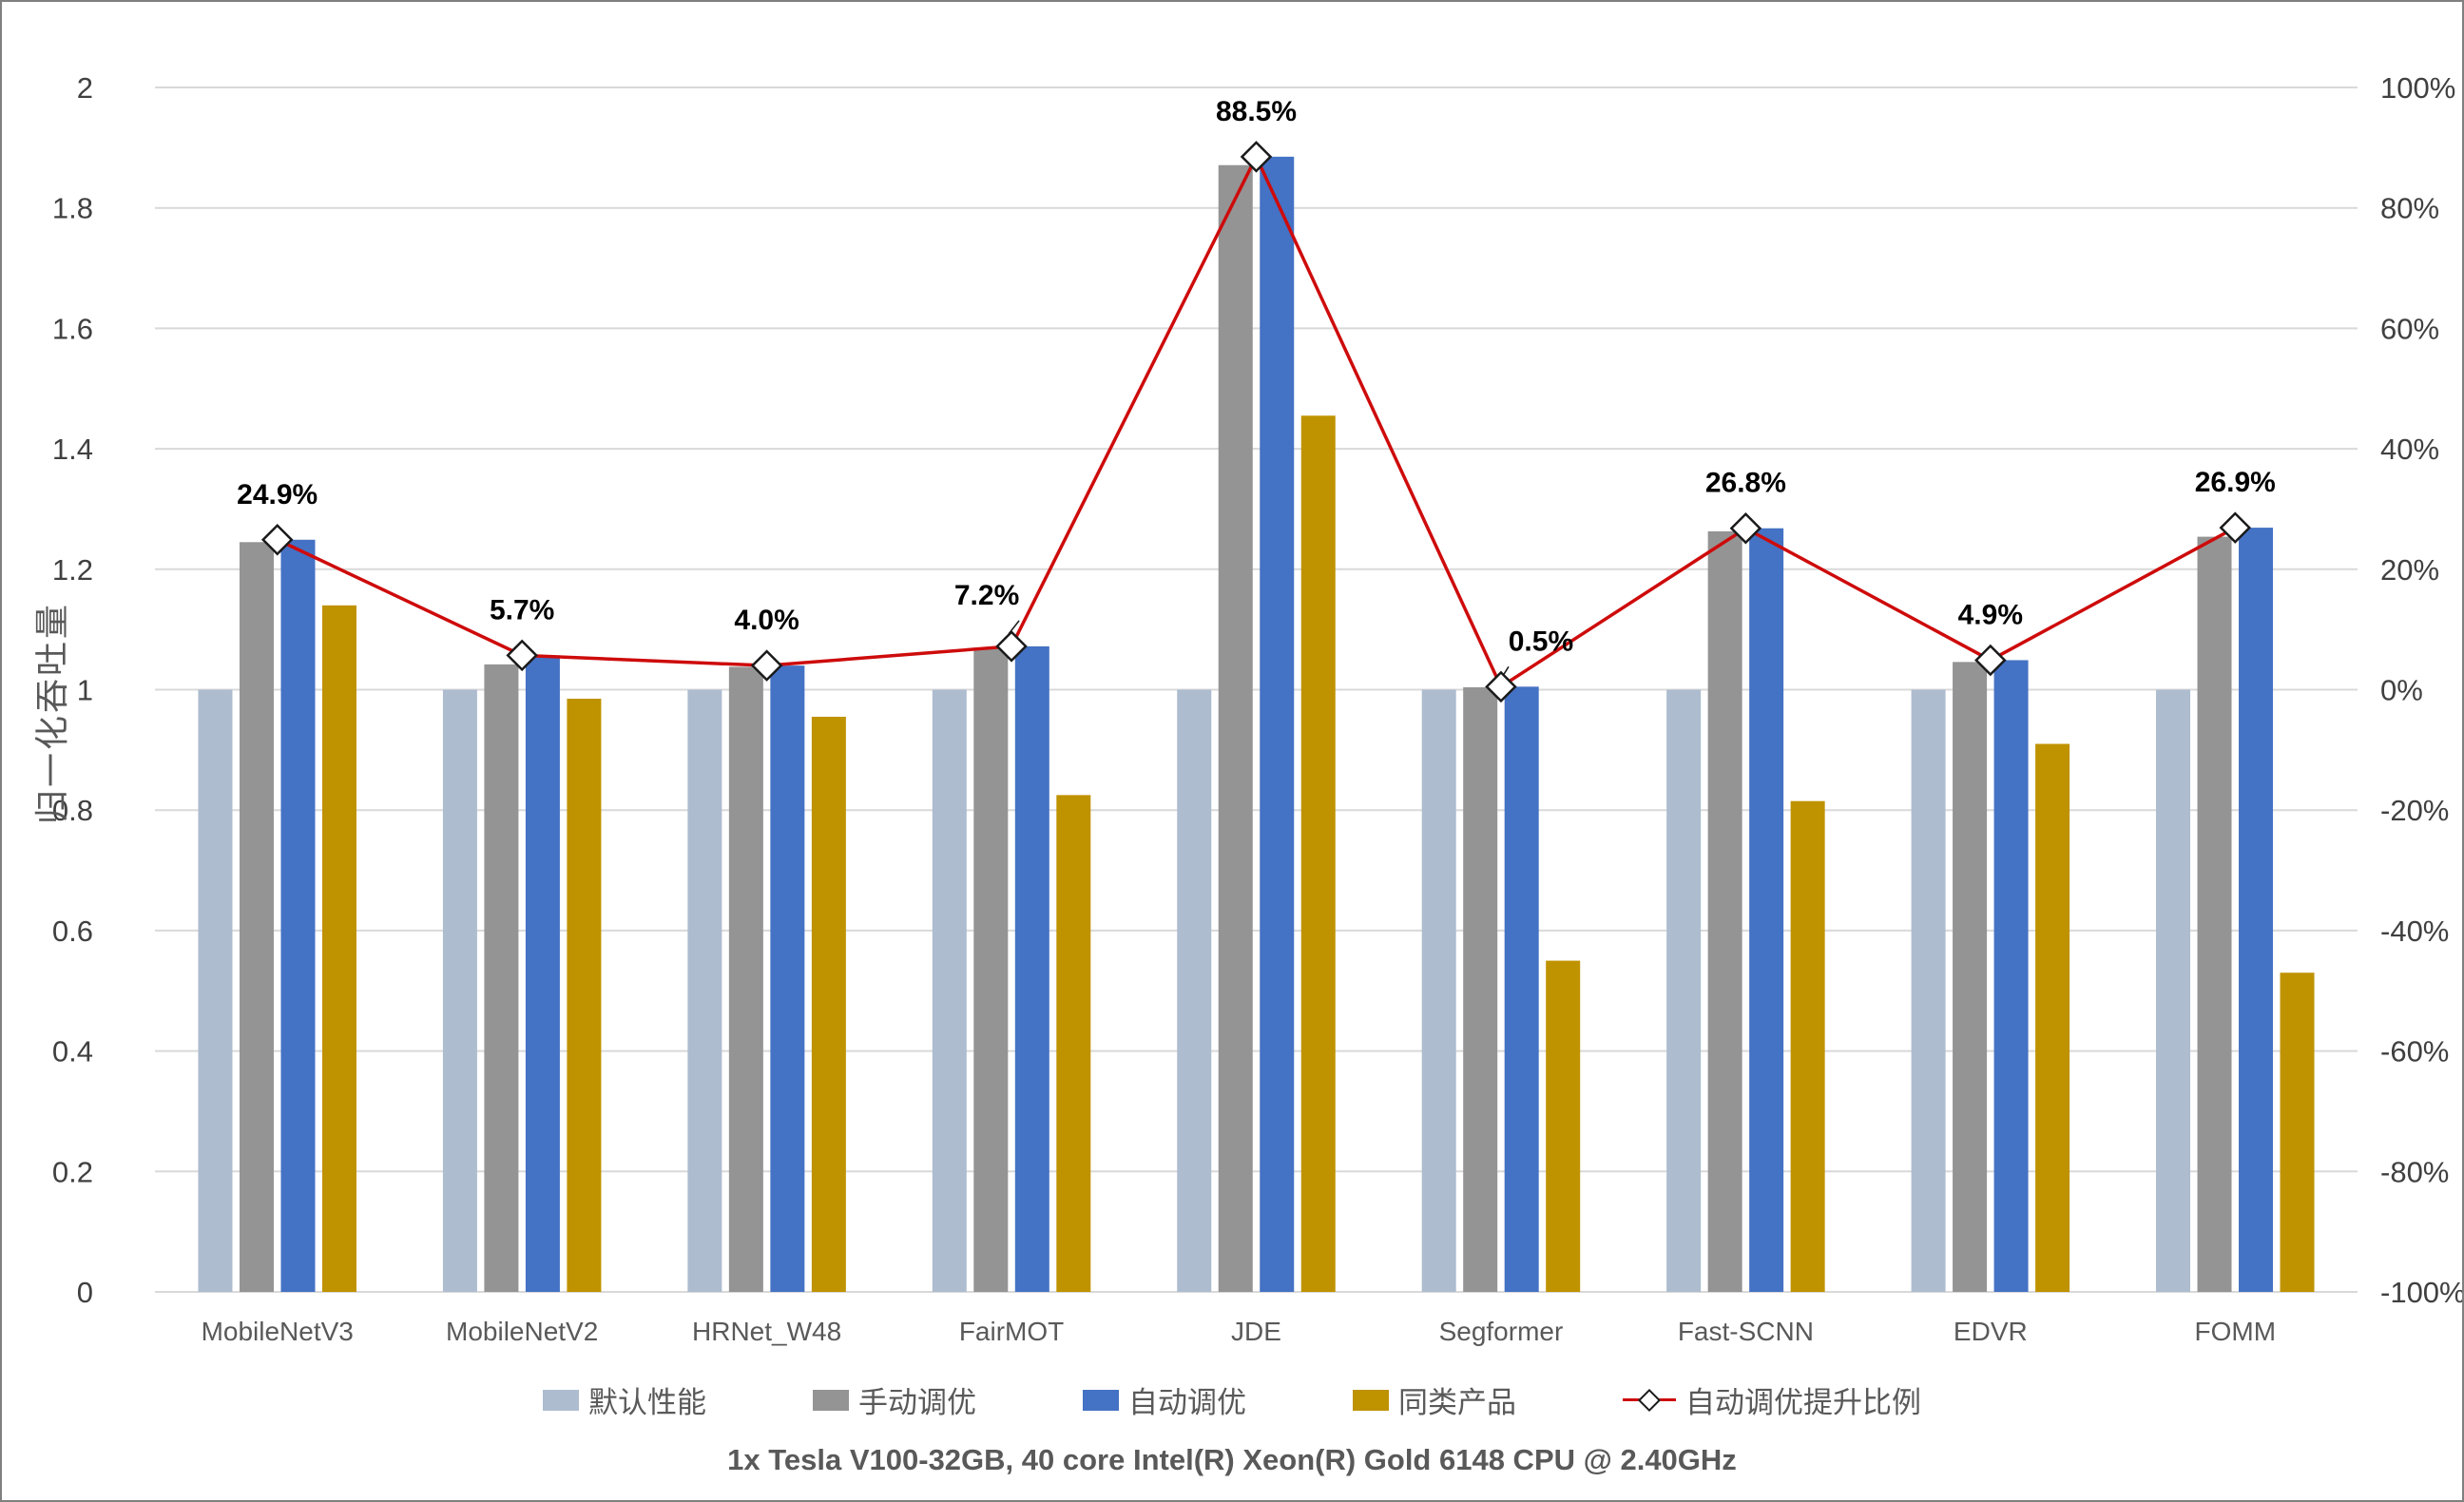  What do you see at coordinates (338, 948) in the screenshot?
I see `bar-competitor-MobileNetV3` at bounding box center [338, 948].